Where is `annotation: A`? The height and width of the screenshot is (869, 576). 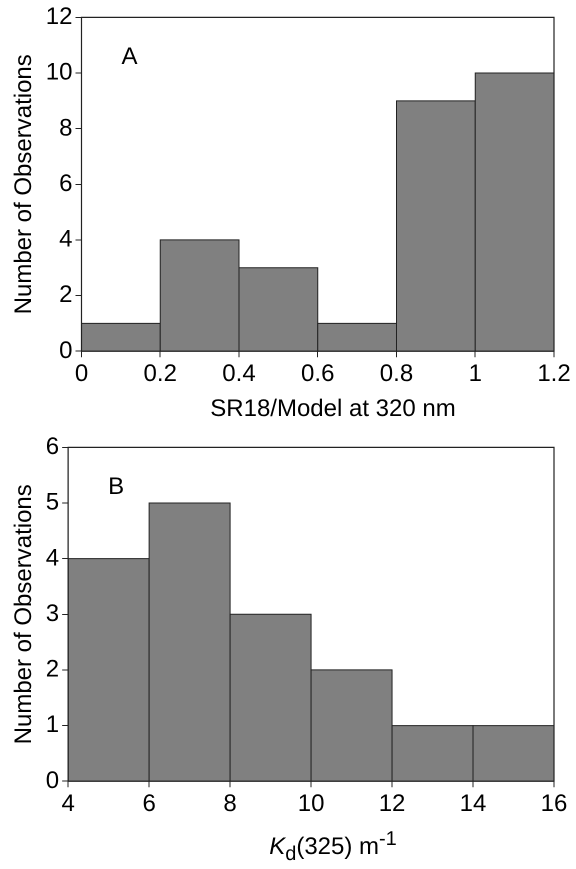 annotation: A is located at coordinates (129, 56).